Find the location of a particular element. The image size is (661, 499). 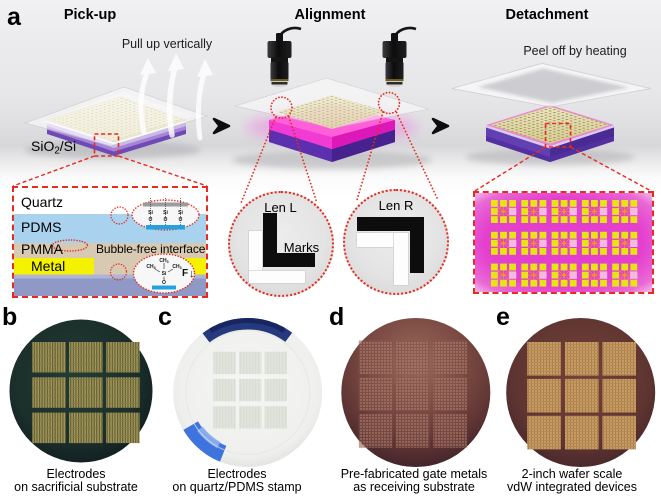

substrate-label: SiO2/Si is located at coordinates (54, 147).